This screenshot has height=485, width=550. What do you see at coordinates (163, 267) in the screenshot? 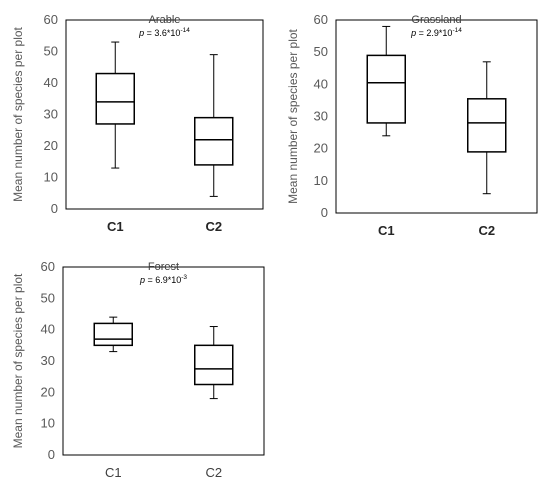
I see `chart-title: Forest` at bounding box center [163, 267].